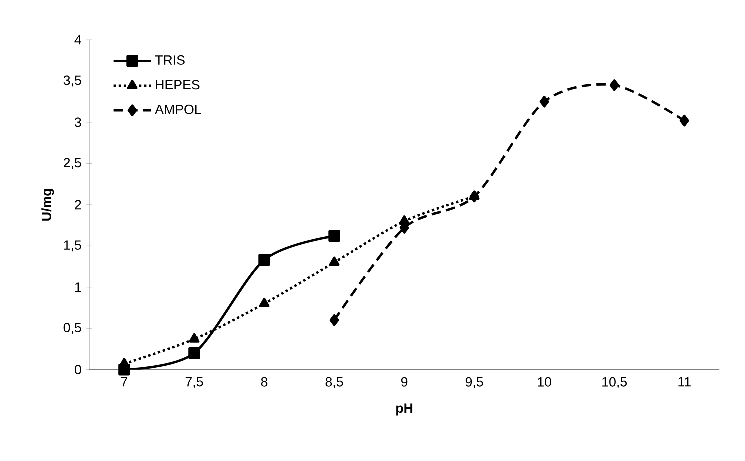 The image size is (745, 461). What do you see at coordinates (178, 85) in the screenshot?
I see `legend-label: HEPES` at bounding box center [178, 85].